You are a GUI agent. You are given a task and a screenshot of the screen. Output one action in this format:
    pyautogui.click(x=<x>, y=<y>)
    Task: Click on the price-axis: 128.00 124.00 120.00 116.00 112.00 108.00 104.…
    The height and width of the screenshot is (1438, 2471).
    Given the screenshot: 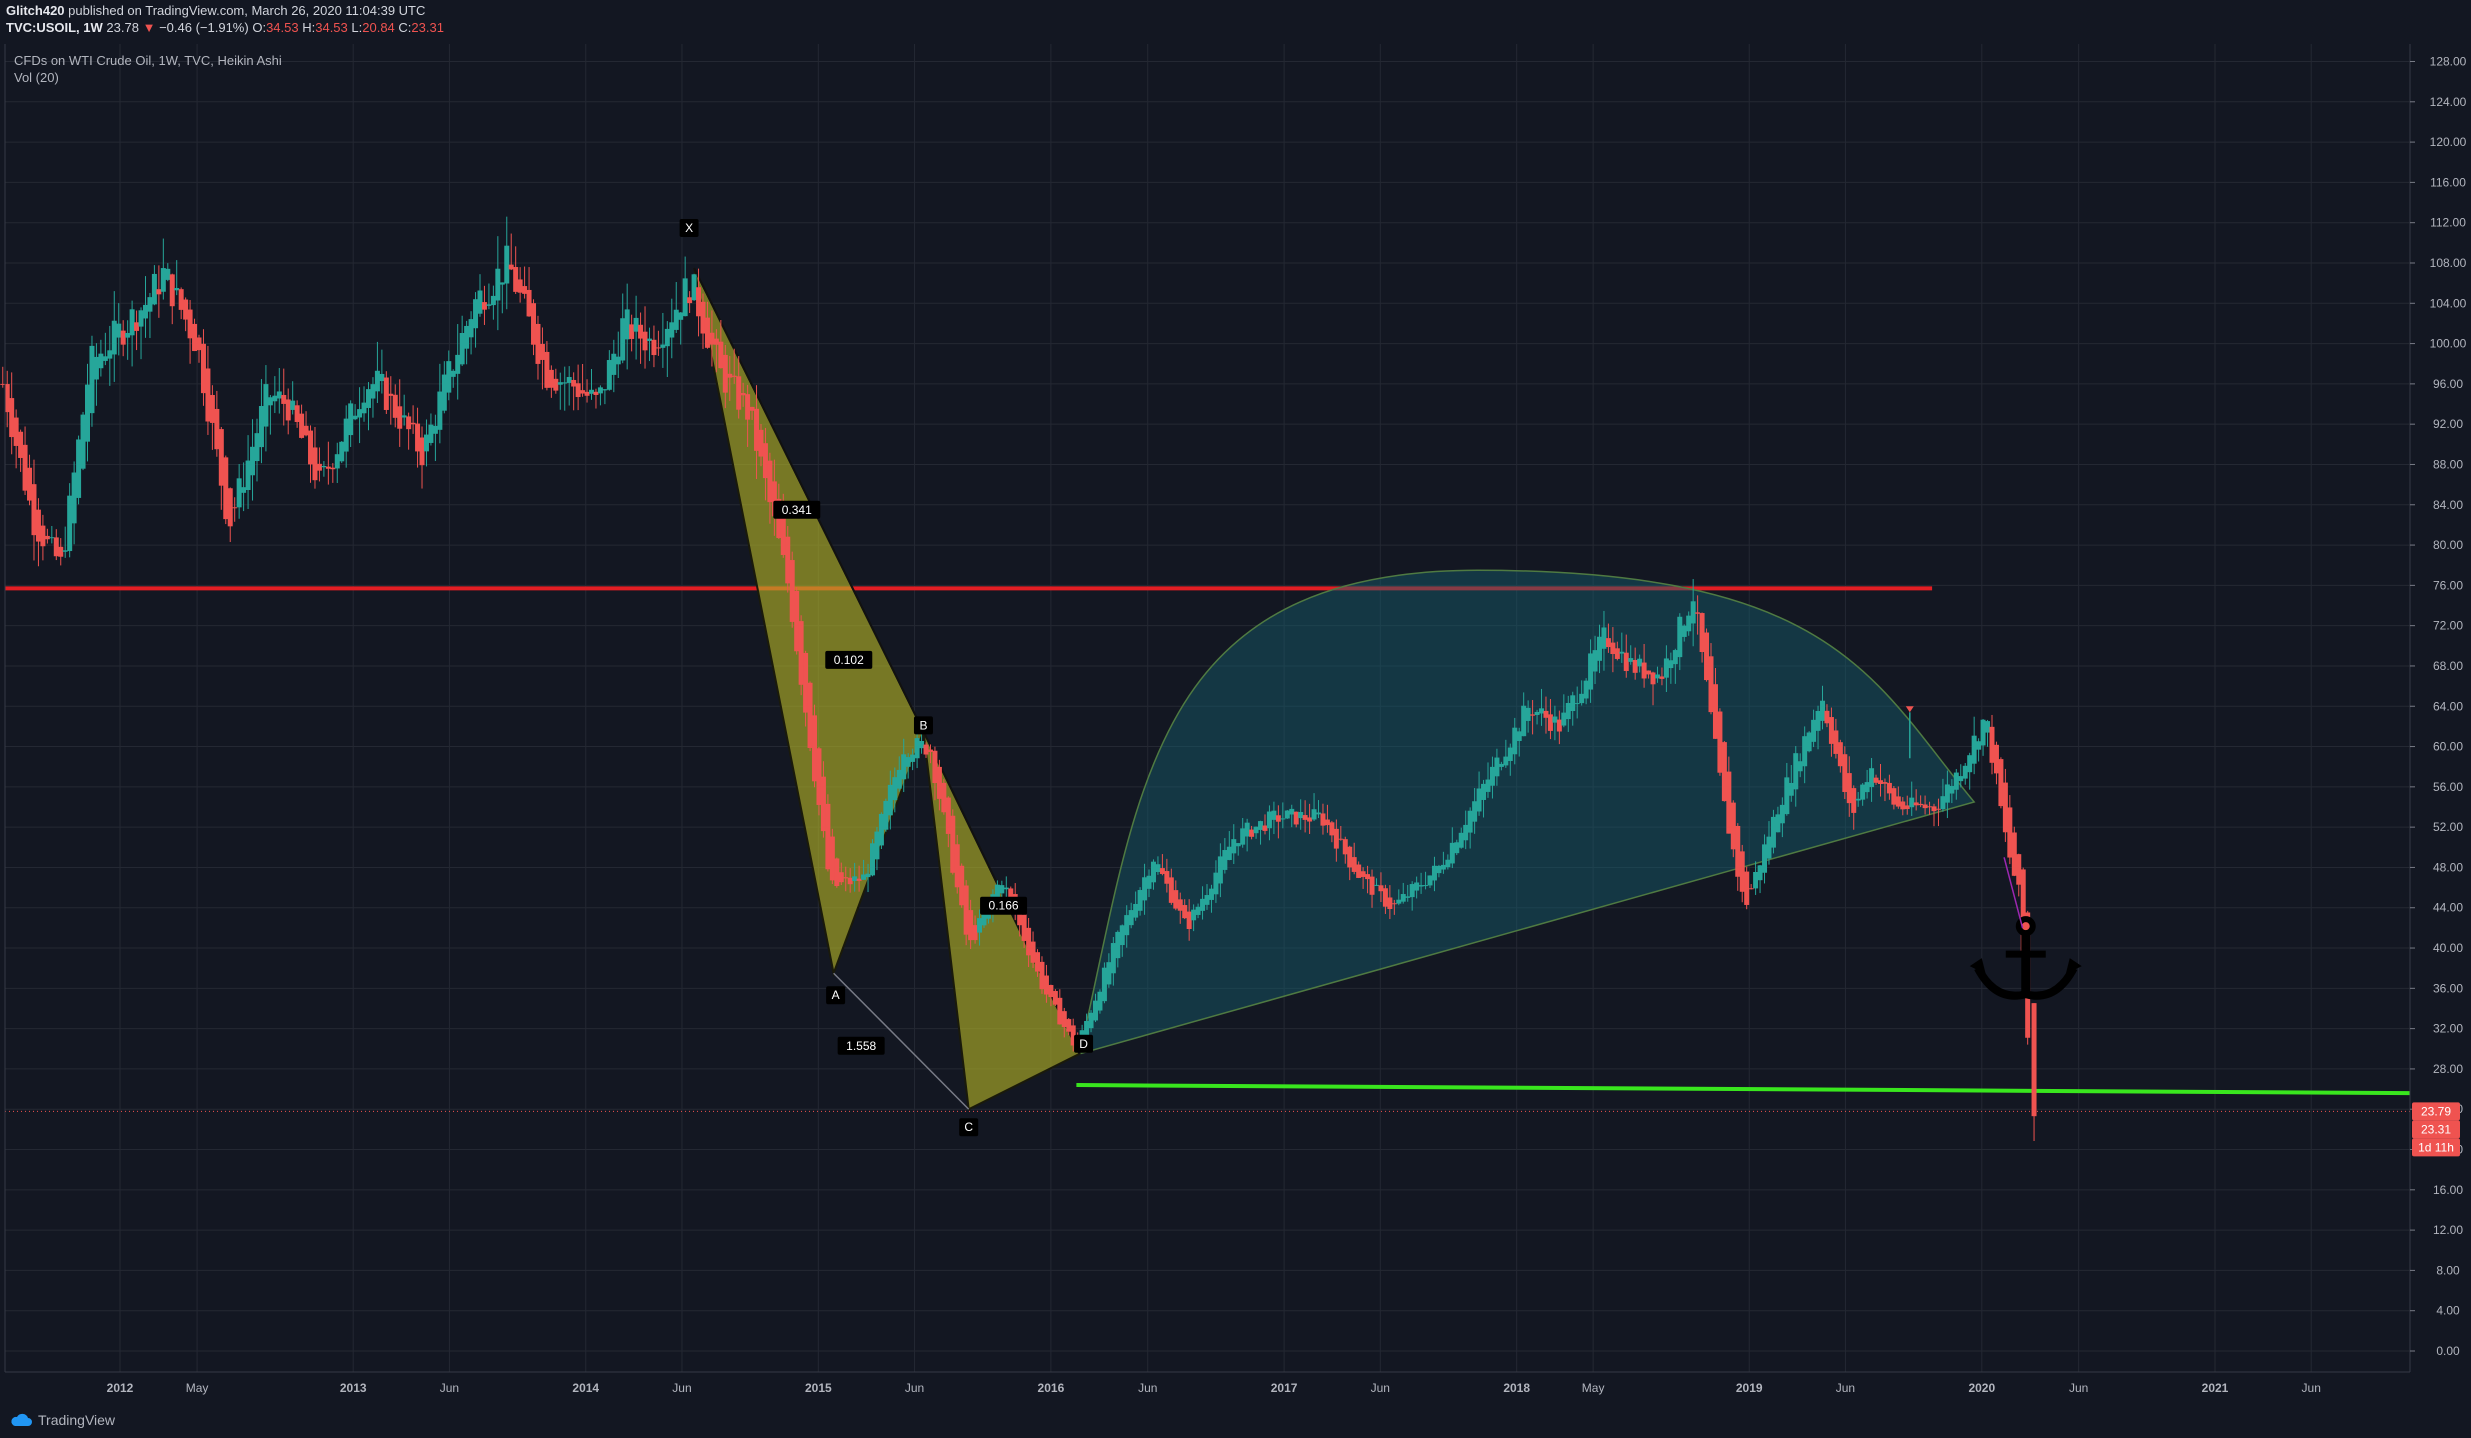 What is the action you would take?
    pyautogui.click(x=2440, y=708)
    